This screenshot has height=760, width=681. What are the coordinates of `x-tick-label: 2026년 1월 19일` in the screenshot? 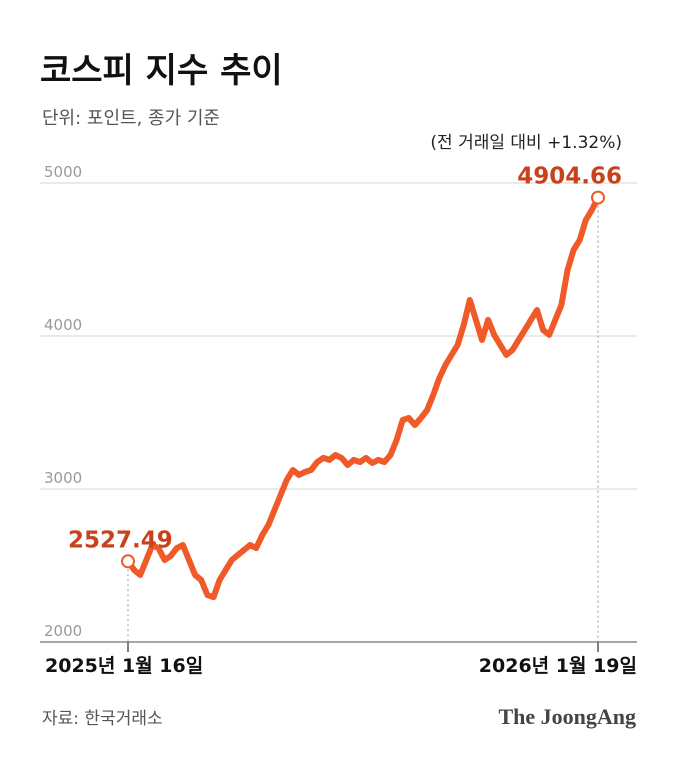 It's located at (558, 666).